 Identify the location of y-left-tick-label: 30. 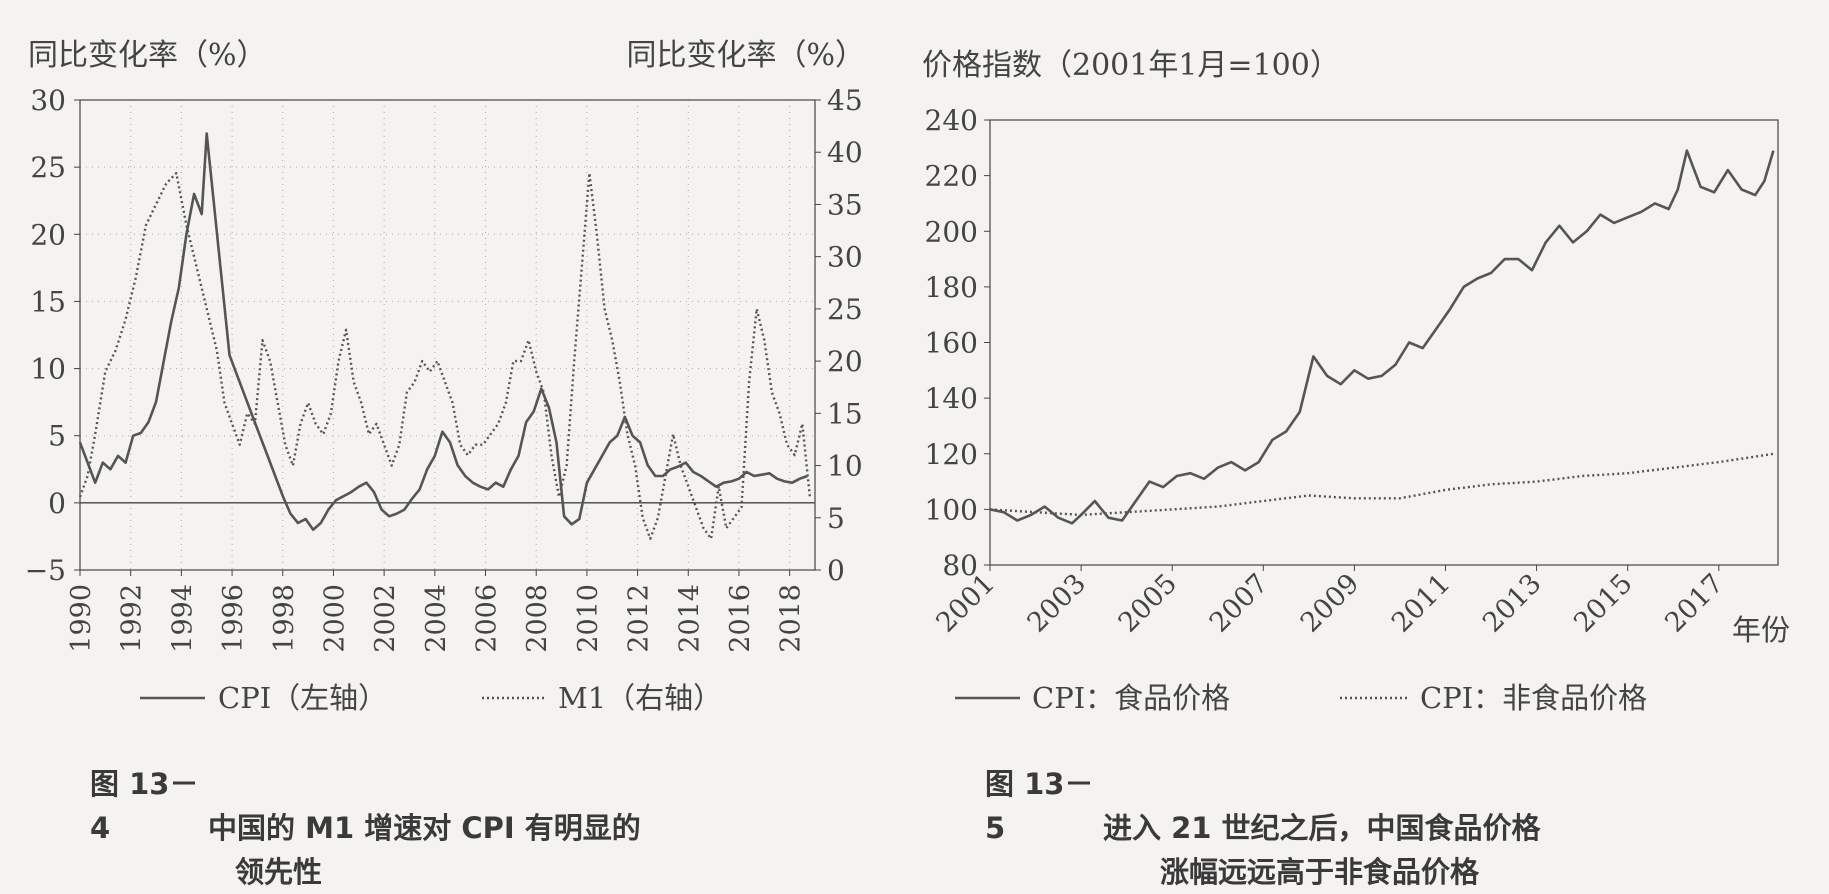
(48, 100).